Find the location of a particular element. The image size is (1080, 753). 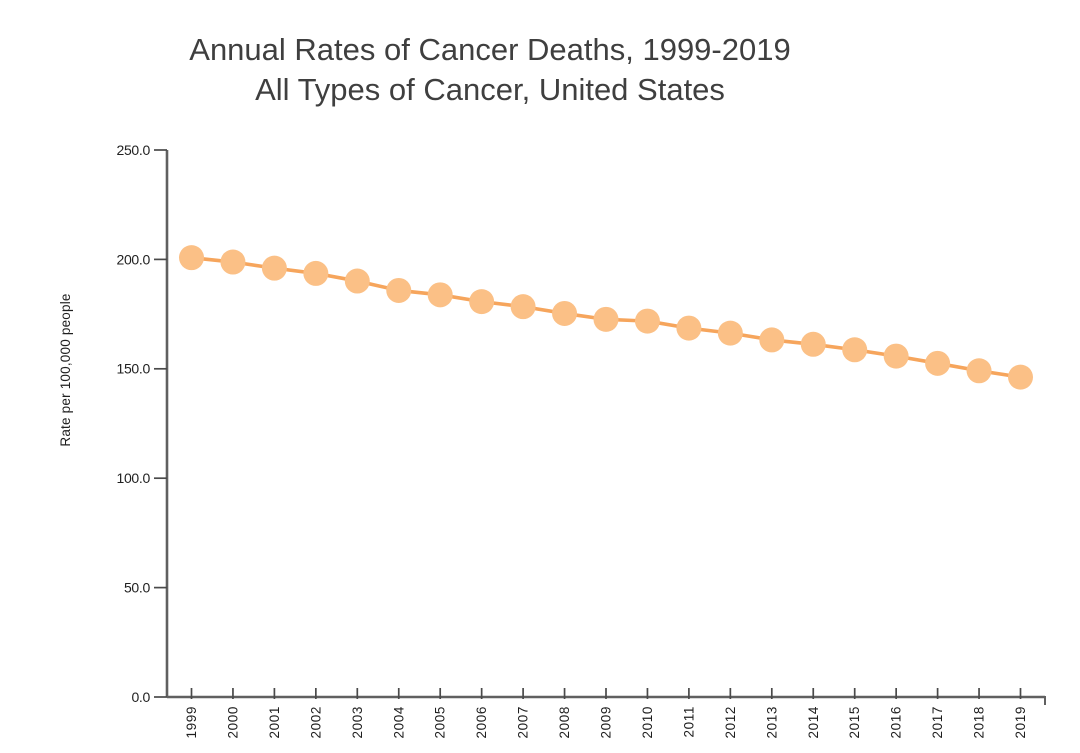

x-axis-tick-label: 2007 is located at coordinates (523, 722).